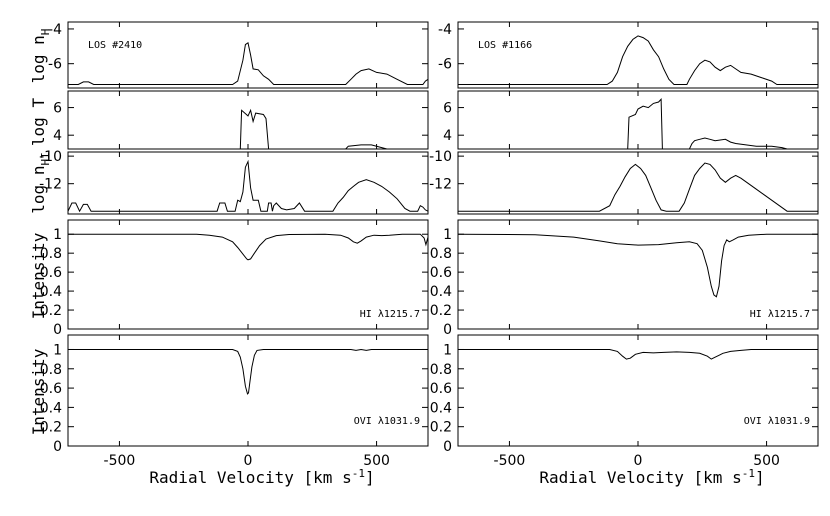 The height and width of the screenshot is (516, 830). I want to click on panel-T-col1: 46, so click(241, 120).